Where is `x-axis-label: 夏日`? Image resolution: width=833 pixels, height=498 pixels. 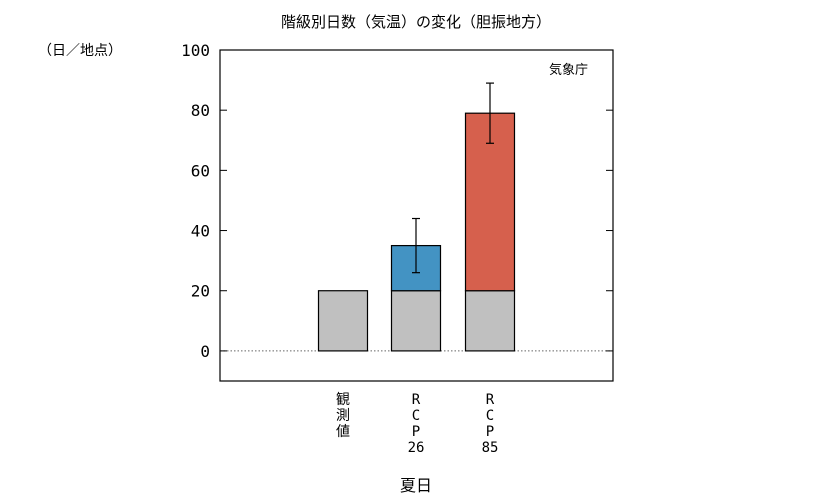 x-axis-label: 夏日 is located at coordinates (416, 485).